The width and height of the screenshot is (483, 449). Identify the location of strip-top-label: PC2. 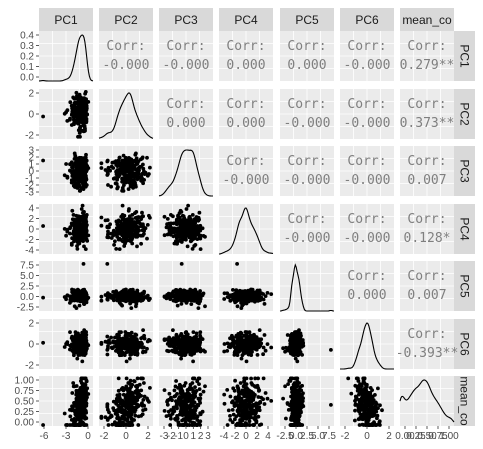
(126, 20).